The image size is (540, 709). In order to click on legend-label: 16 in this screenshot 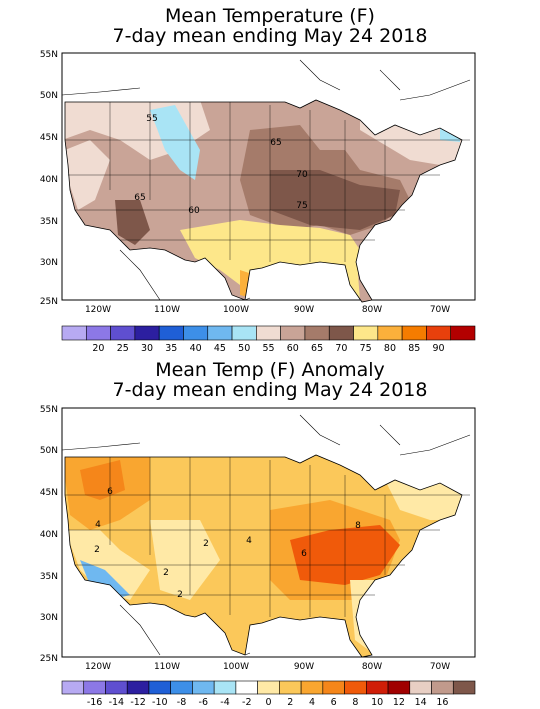, I will do `click(442, 702)`.